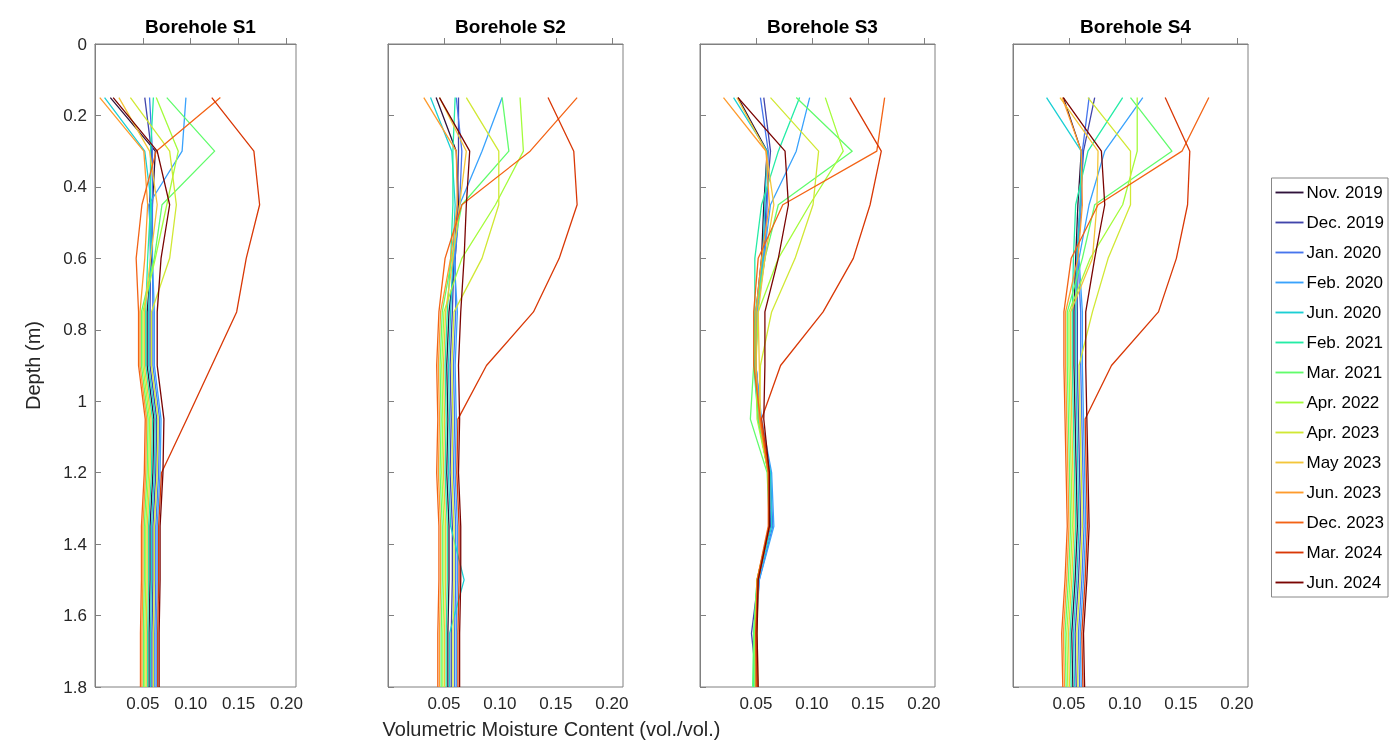 This screenshot has height=747, width=1390. What do you see at coordinates (1344, 312) in the screenshot?
I see `legend-label: Jun. 2020` at bounding box center [1344, 312].